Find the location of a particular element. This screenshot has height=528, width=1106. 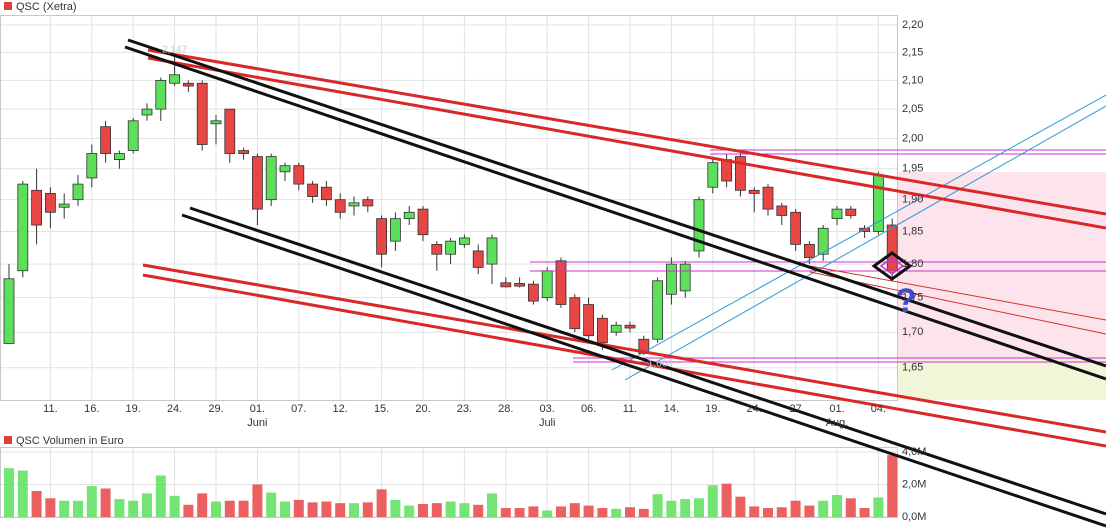

trend-line is located at coordinates (957, 293).